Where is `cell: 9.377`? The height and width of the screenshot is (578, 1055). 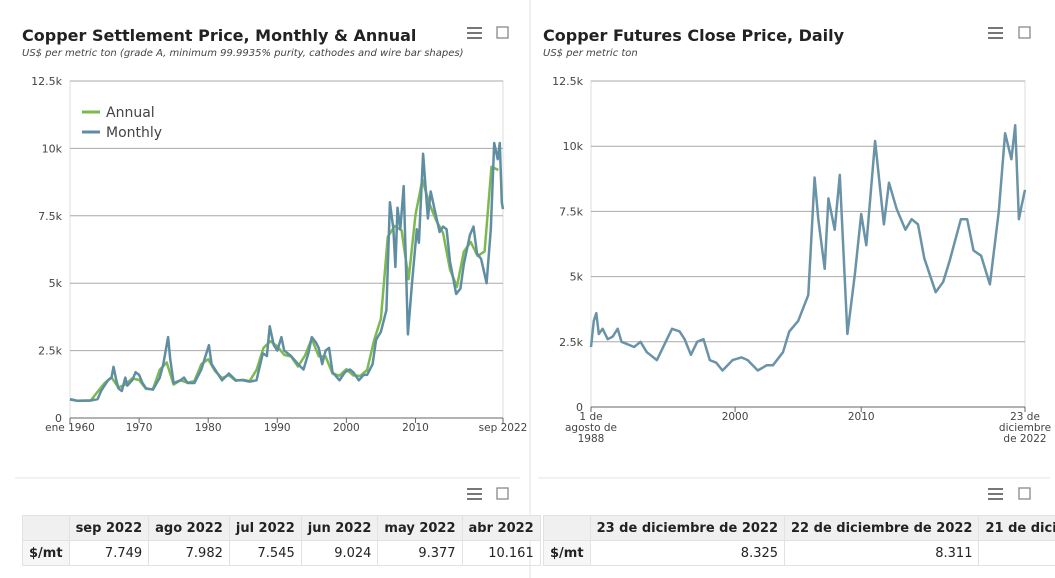 cell: 9.377 is located at coordinates (420, 553).